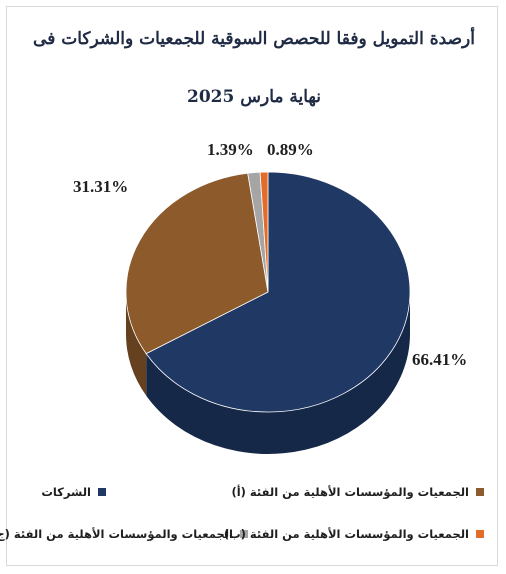 Image resolution: width=506 pixels, height=574 pixels. Describe the element at coordinates (264, 232) in the screenshot. I see `pie-slice-category-b` at that location.